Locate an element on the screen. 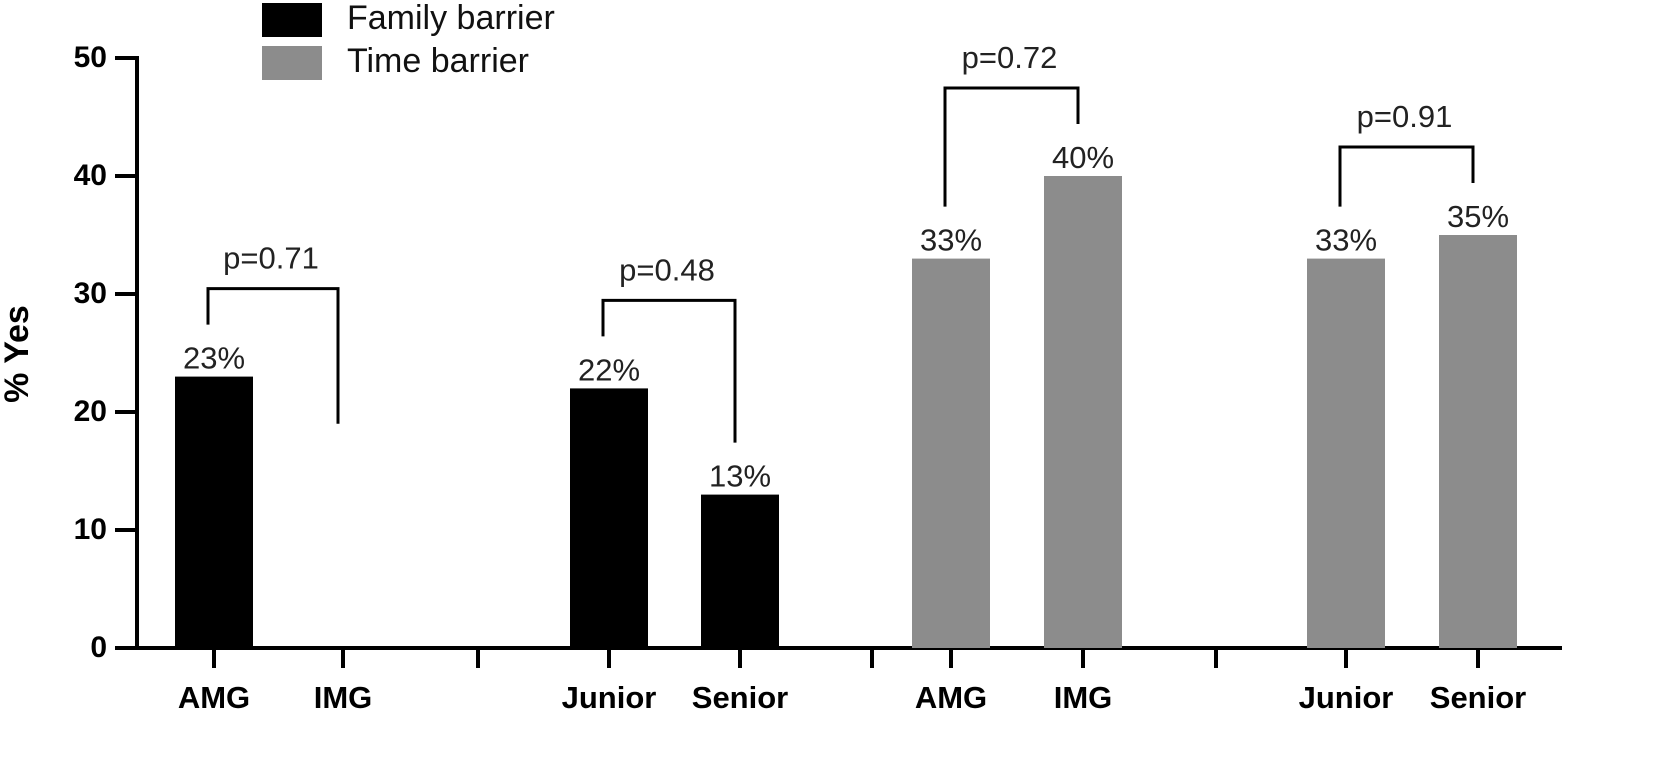 This screenshot has height=763, width=1667. legend-label: Time barrier is located at coordinates (438, 61).